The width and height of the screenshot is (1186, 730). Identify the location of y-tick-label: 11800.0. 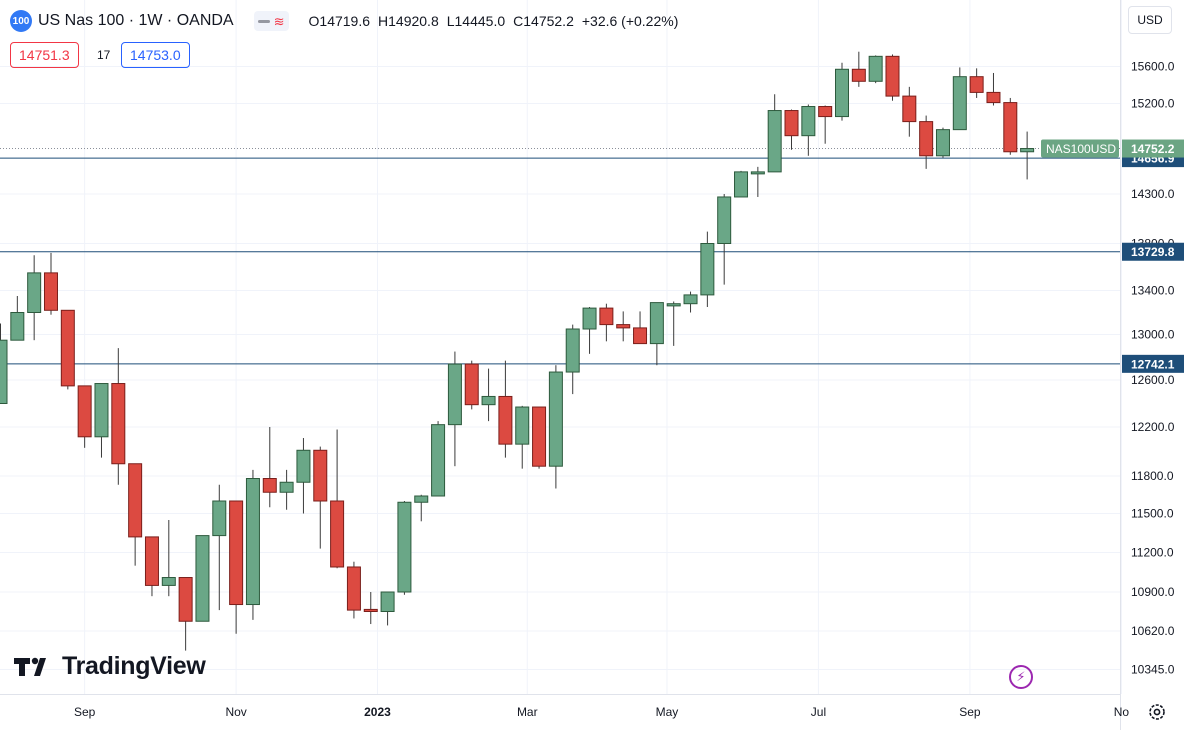
(1152, 476).